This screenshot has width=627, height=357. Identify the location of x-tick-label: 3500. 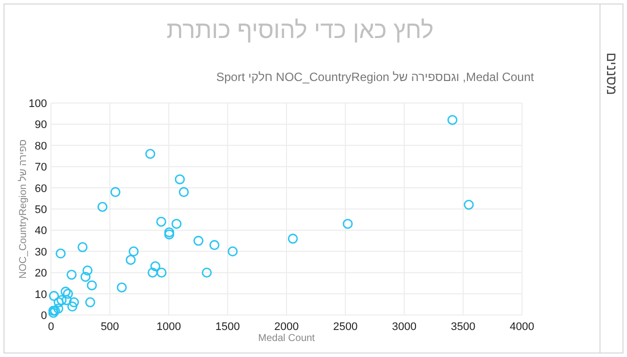
(463, 327).